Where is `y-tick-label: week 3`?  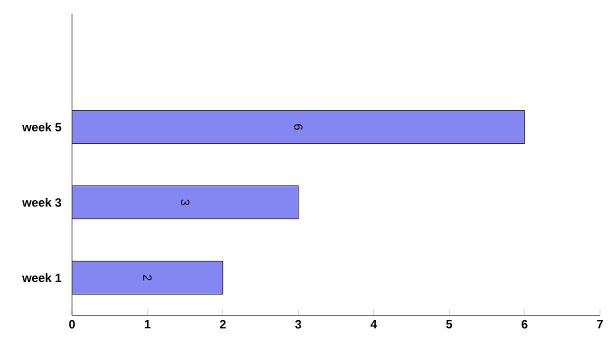
y-tick-label: week 3 is located at coordinates (42, 202).